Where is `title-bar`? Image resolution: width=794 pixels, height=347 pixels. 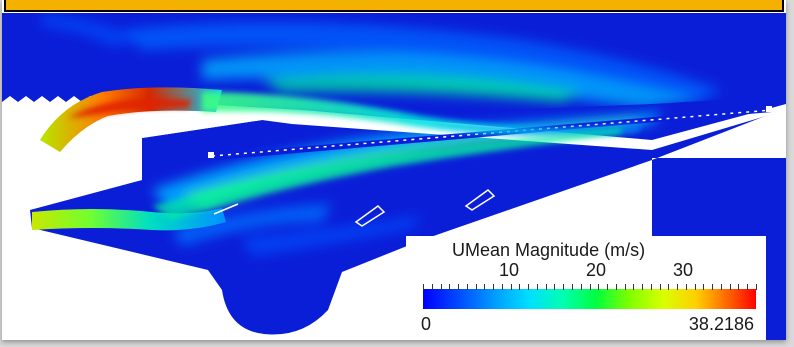 title-bar is located at coordinates (394, 6).